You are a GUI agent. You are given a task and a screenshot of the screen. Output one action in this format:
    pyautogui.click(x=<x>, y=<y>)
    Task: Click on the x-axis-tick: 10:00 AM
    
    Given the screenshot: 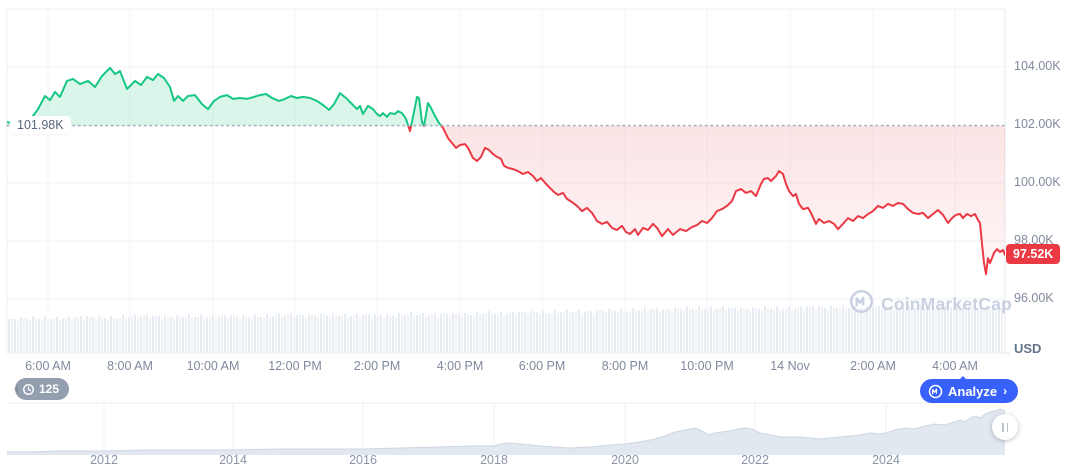 What is the action you would take?
    pyautogui.click(x=213, y=366)
    